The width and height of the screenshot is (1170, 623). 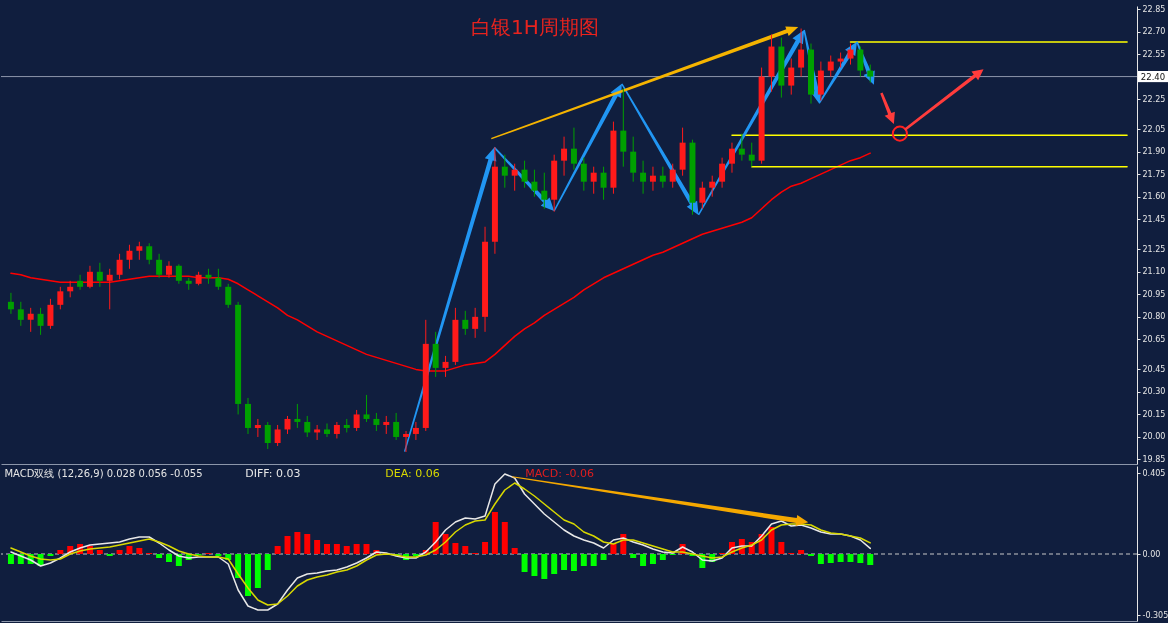 What do you see at coordinates (1154, 473) in the screenshot?
I see `y-tick-label: 0.405` at bounding box center [1154, 473].